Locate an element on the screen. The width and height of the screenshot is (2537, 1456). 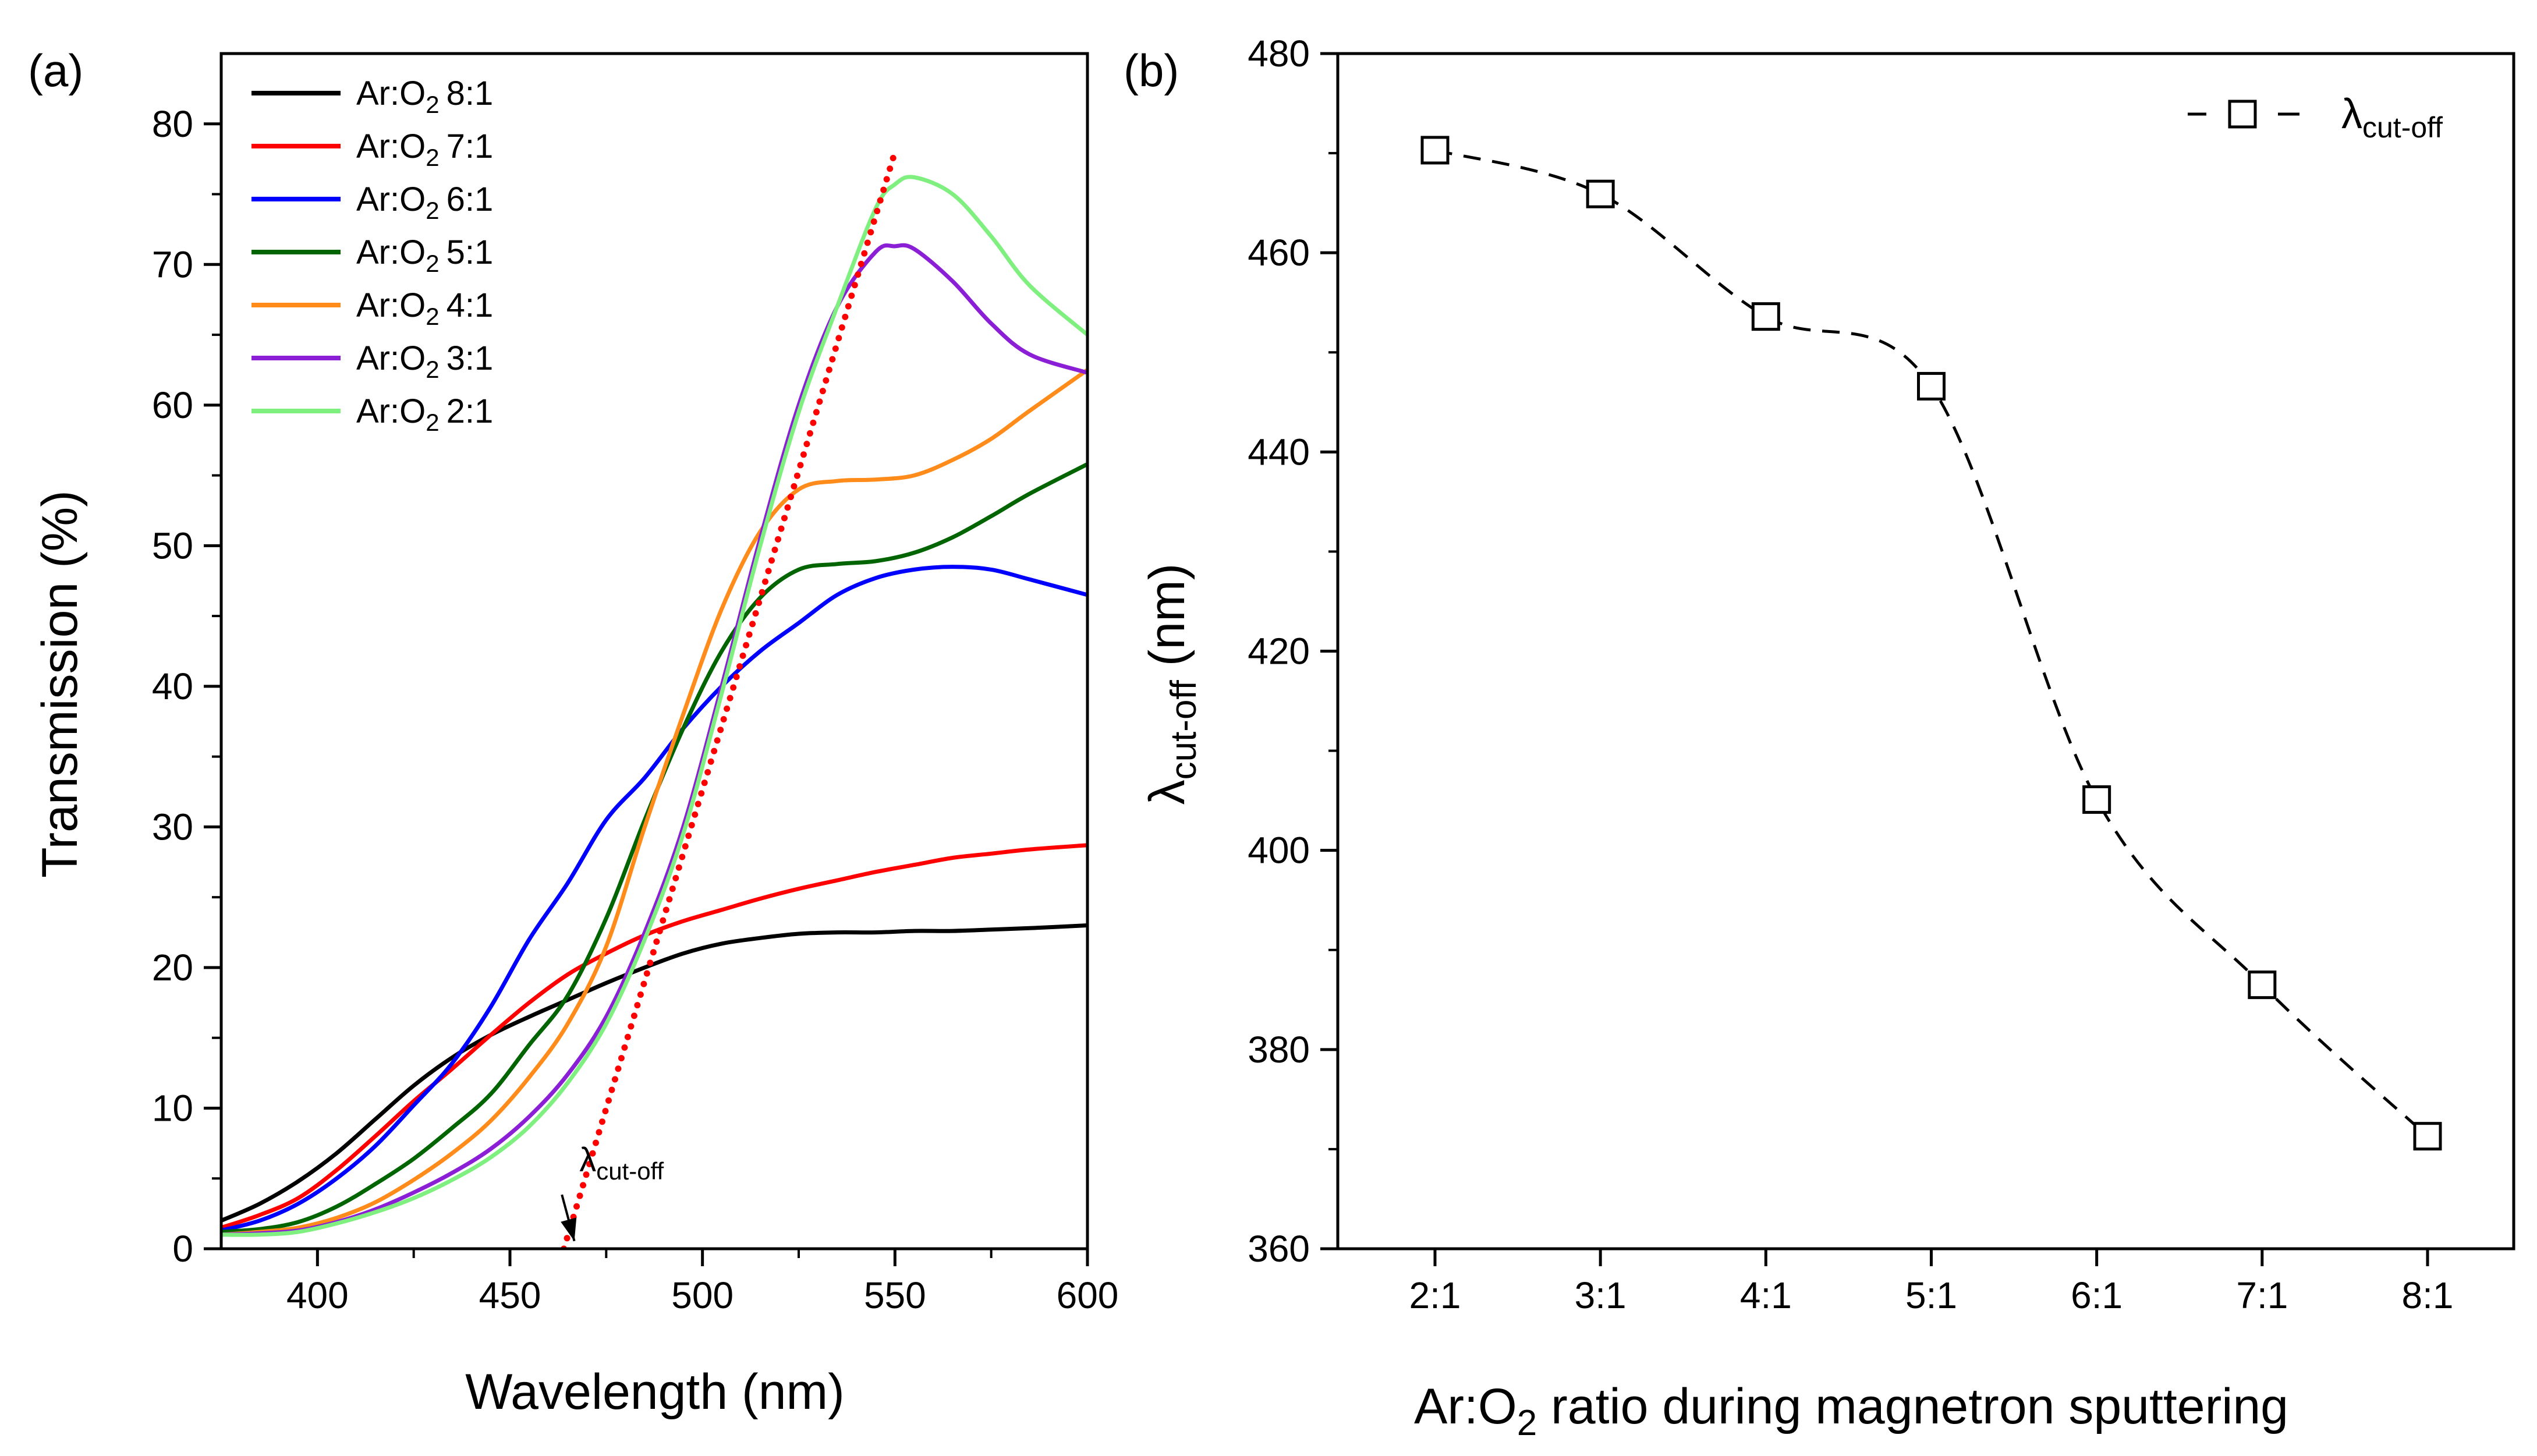
legend-entry: Ar:O2 7:1 is located at coordinates (425, 149).